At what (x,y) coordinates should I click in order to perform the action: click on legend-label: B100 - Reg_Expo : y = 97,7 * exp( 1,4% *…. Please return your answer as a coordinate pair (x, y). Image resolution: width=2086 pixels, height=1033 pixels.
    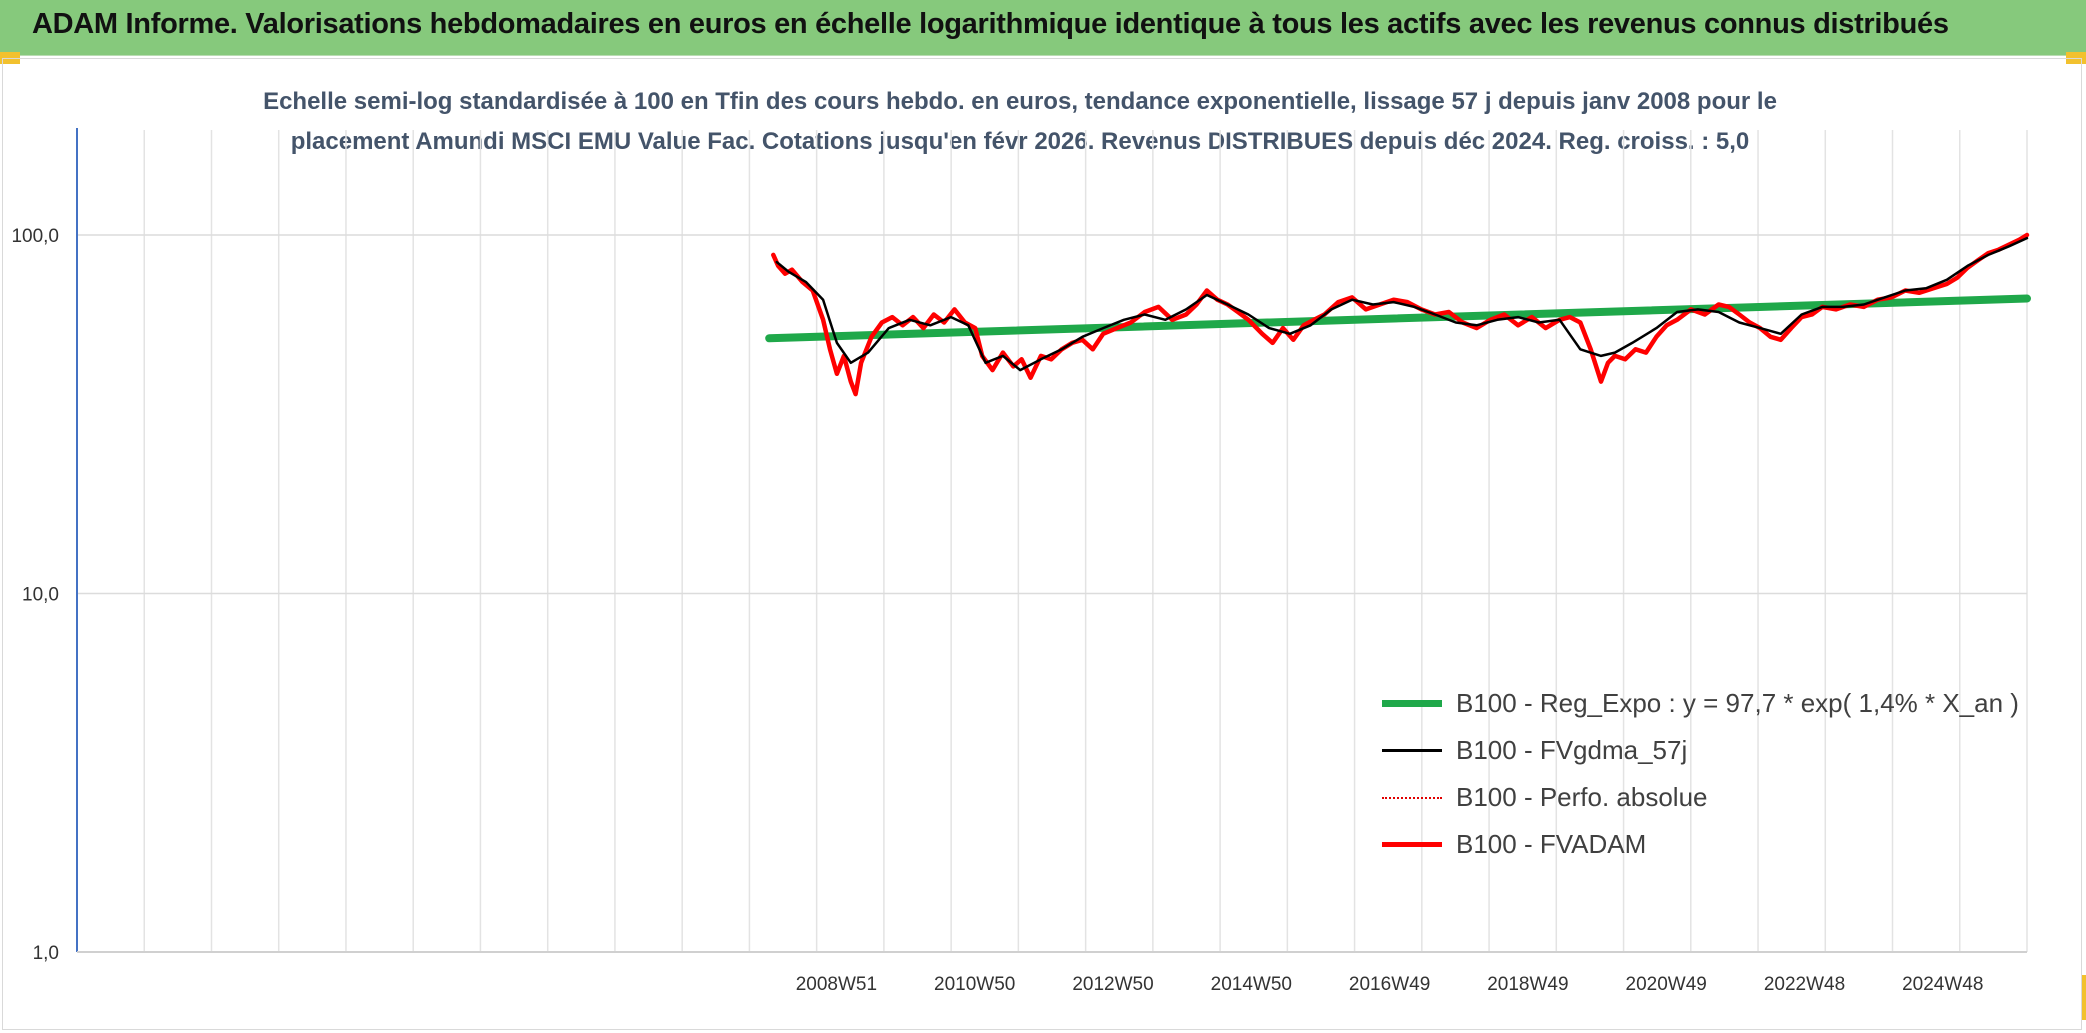
    Looking at the image, I should click on (1737, 703).